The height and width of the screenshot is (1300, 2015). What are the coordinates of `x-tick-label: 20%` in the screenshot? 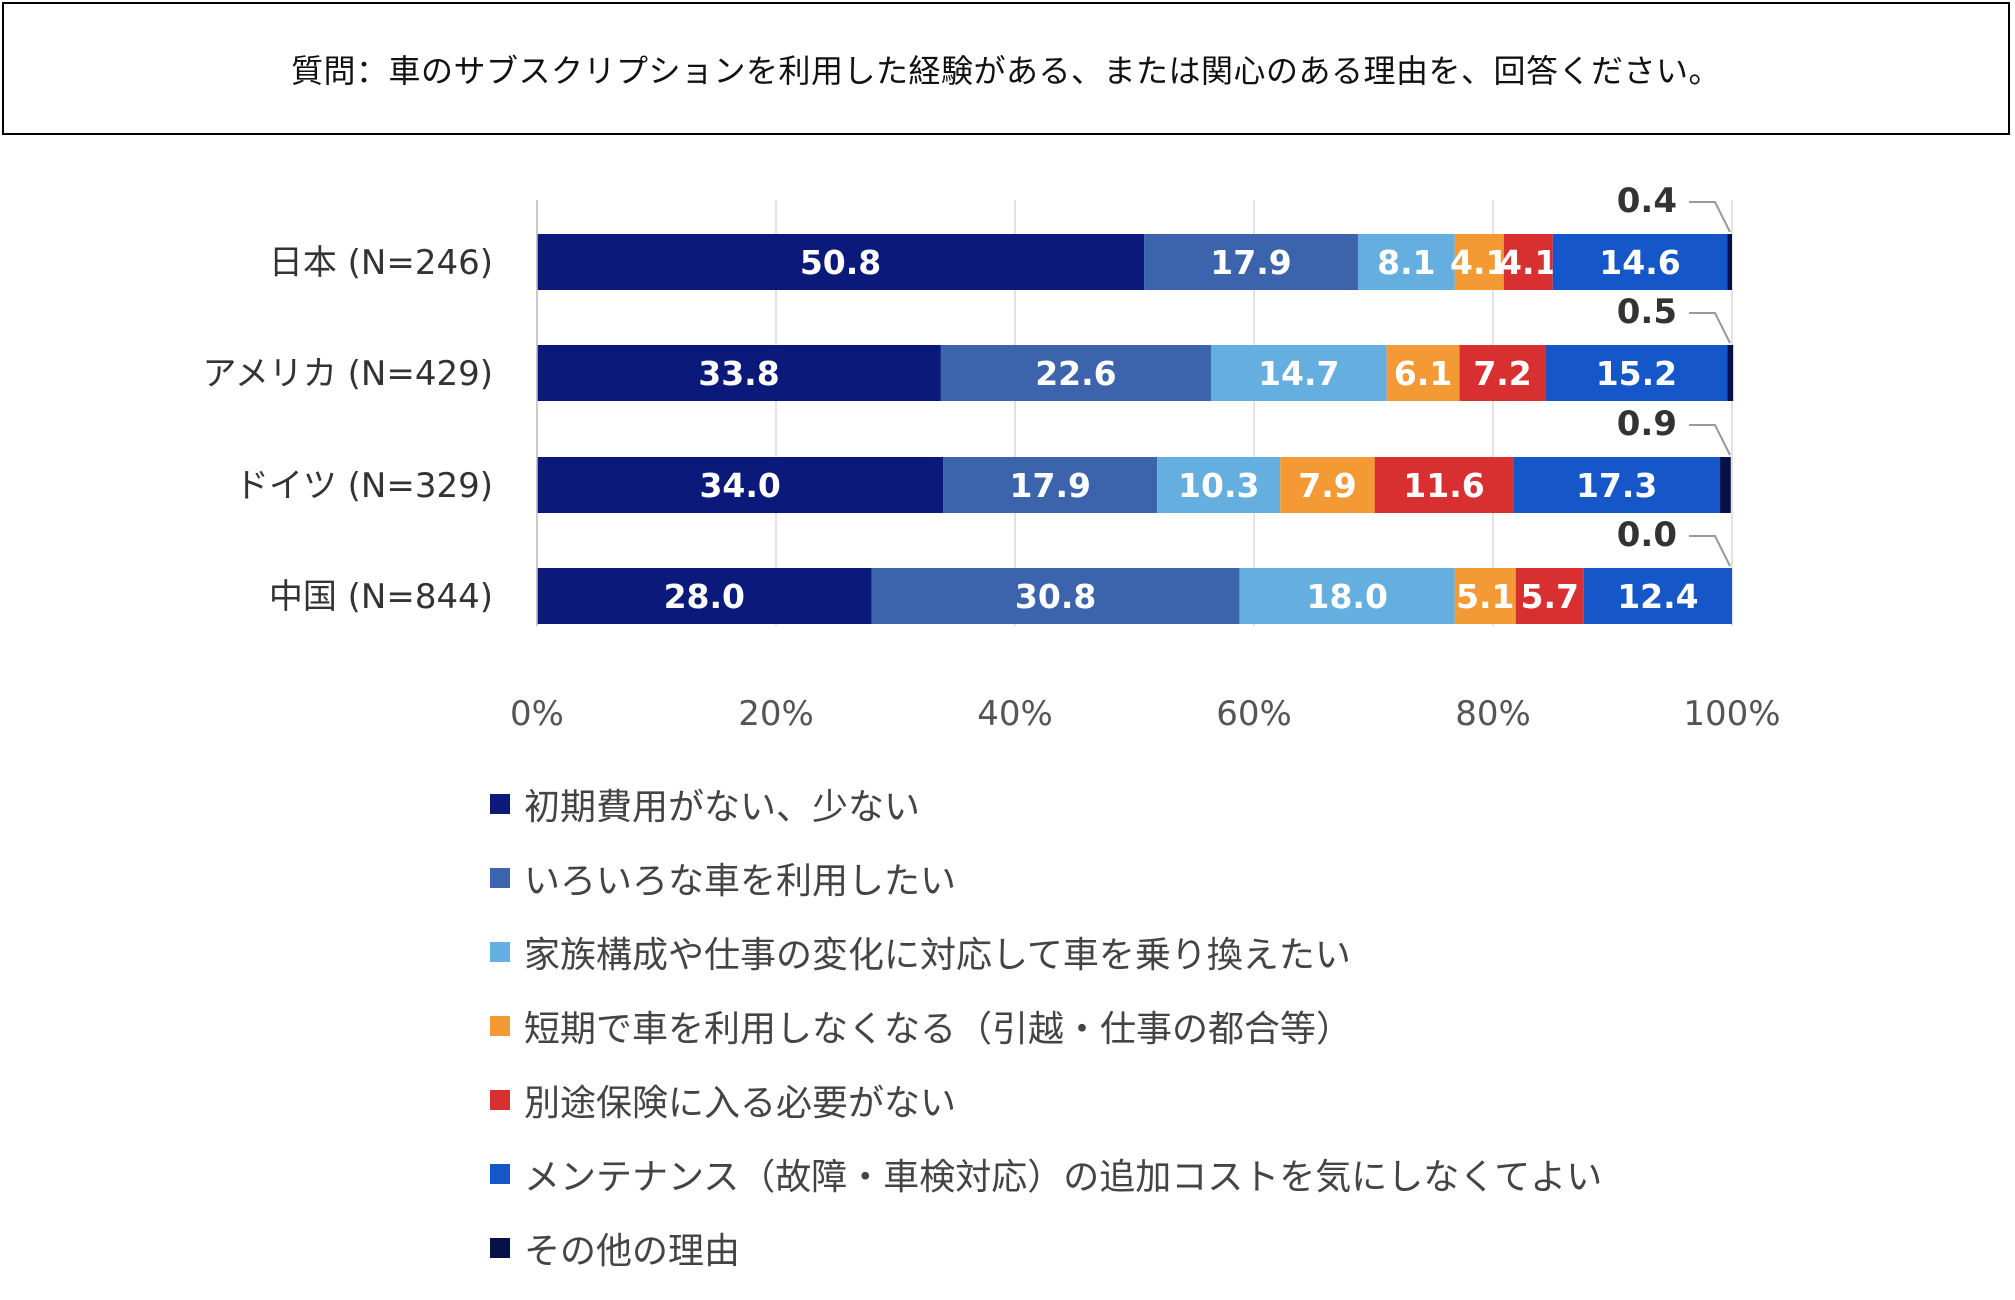 It's located at (776, 714).